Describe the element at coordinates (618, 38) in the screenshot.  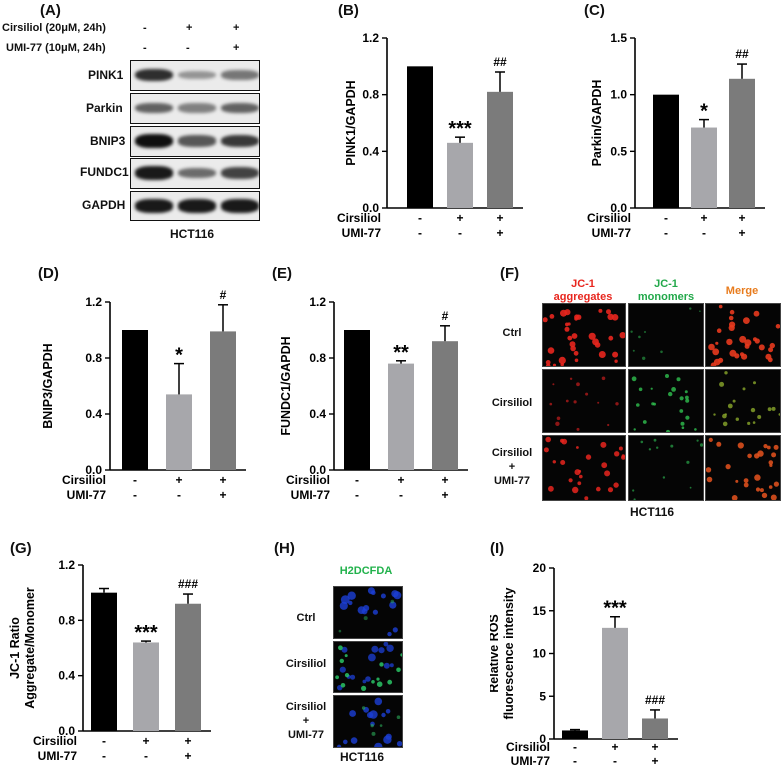
I see `y-tick-label: 1.5` at that location.